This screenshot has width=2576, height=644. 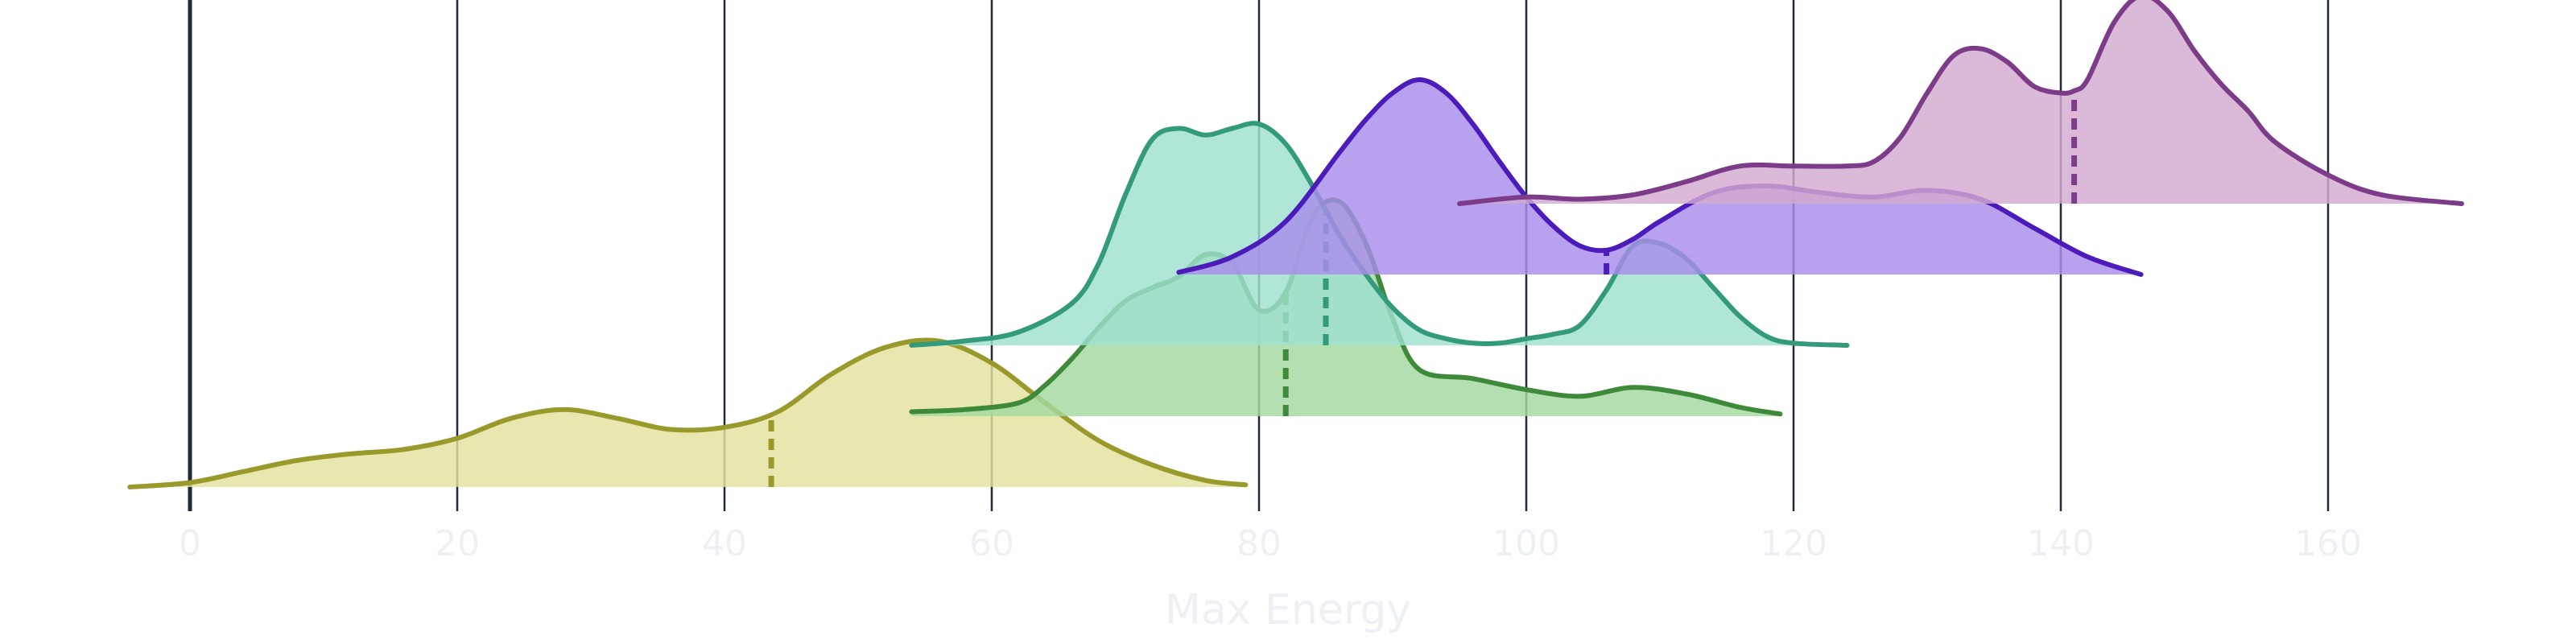 What do you see at coordinates (1288, 610) in the screenshot?
I see `x-axis-title: Max Energy` at bounding box center [1288, 610].